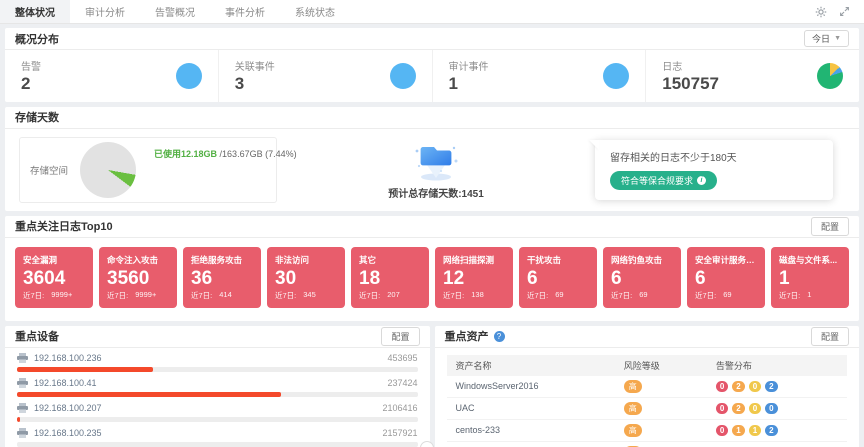 Image resolution: width=864 pixels, height=447 pixels. Describe the element at coordinates (726, 277) in the screenshot. I see `log-card-audit-service: 安全审计服务攻击 6 近7日: 69` at that location.